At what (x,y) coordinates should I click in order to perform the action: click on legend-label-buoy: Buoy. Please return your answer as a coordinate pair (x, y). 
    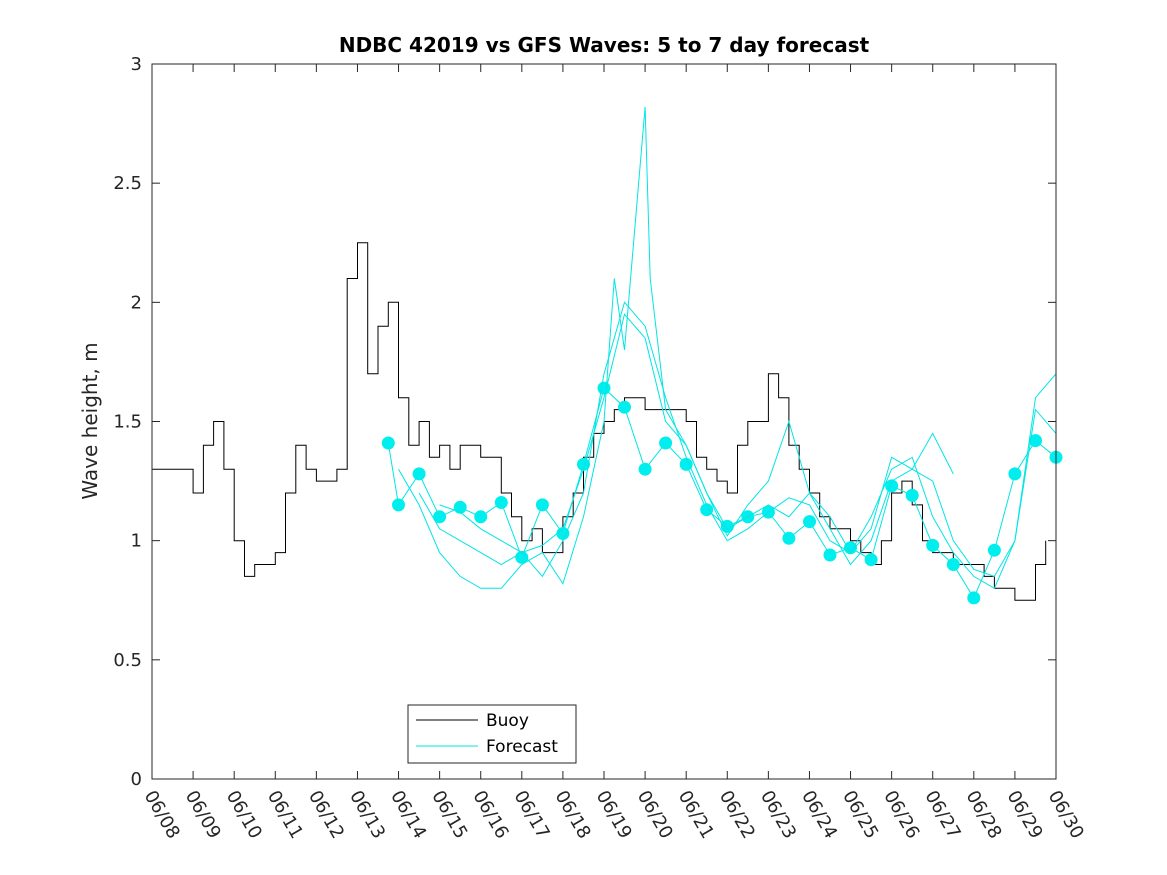
    Looking at the image, I should click on (507, 721).